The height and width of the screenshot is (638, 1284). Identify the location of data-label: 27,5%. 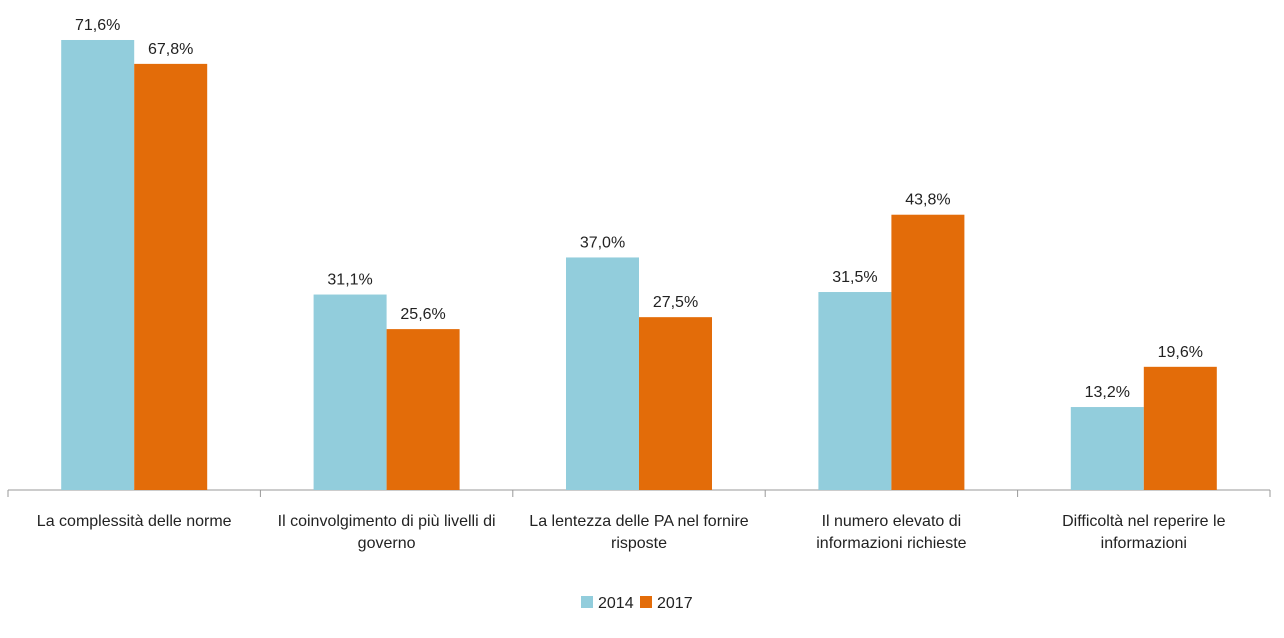
(675, 302).